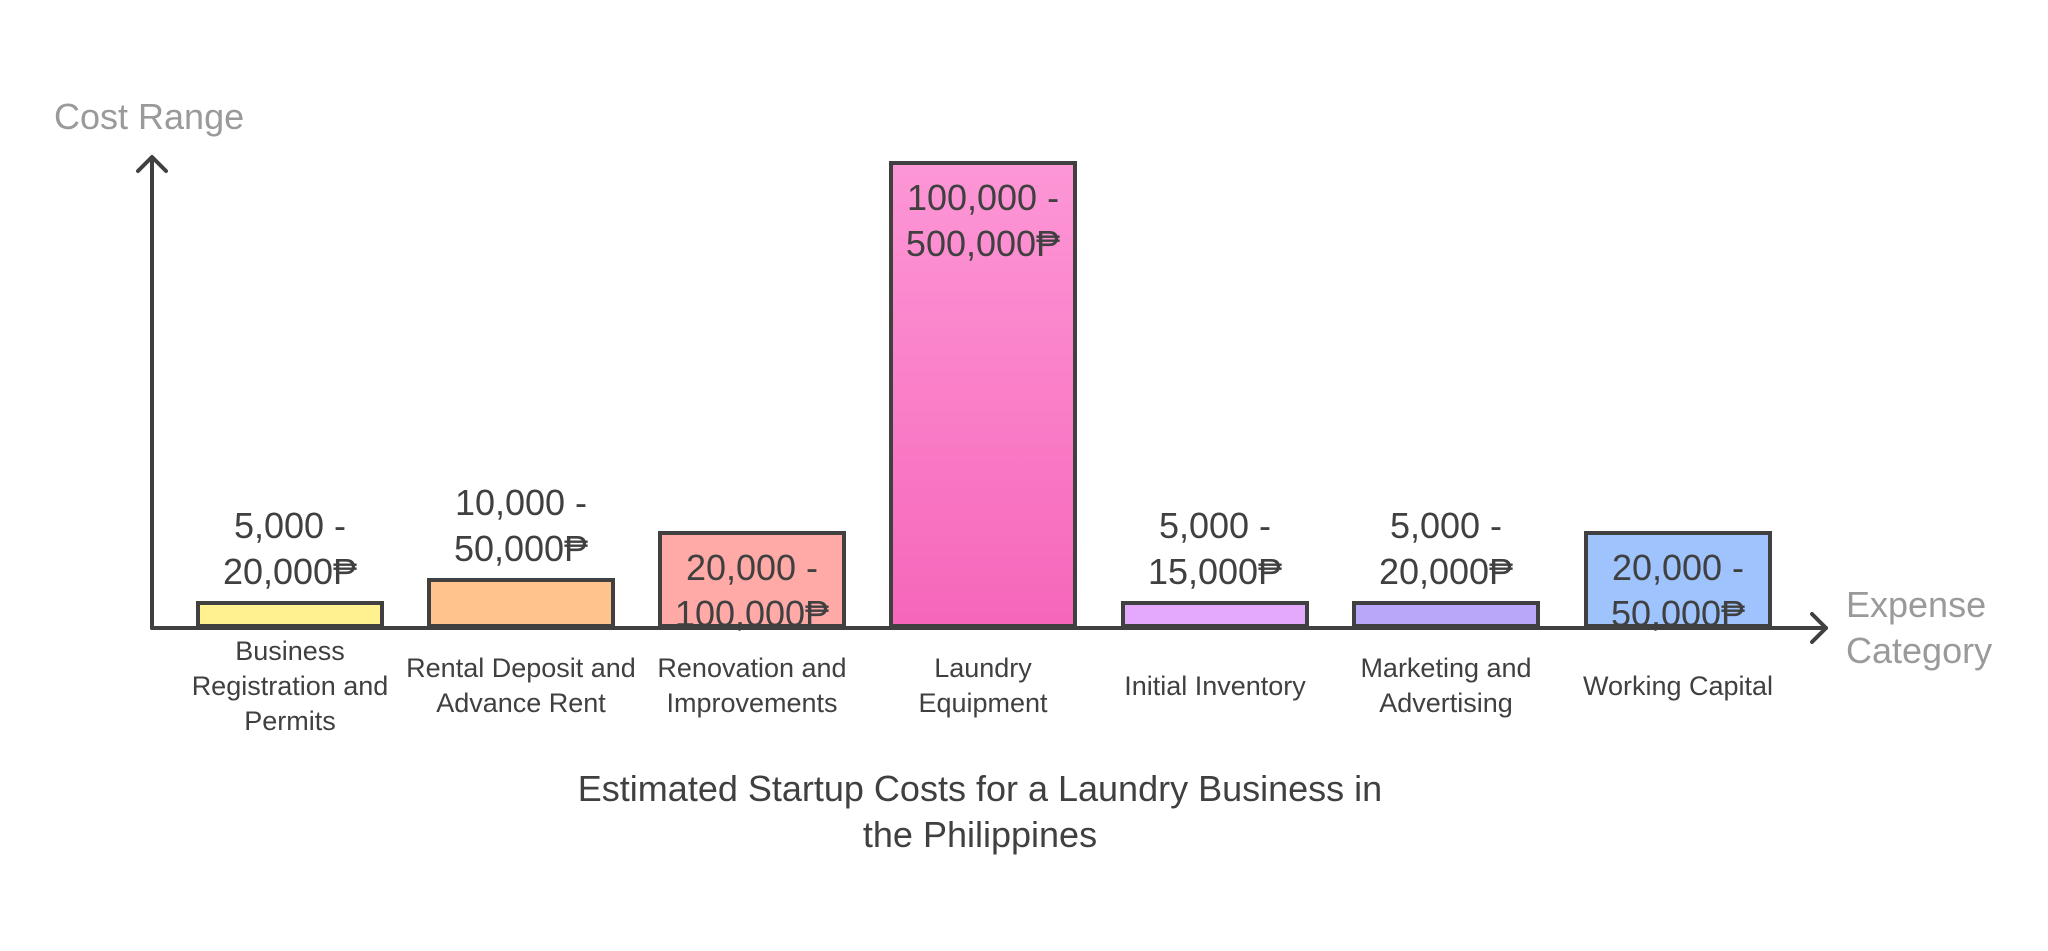 Image resolution: width=2048 pixels, height=951 pixels. Describe the element at coordinates (983, 685) in the screenshot. I see `category-label-4: Laundry Equipment` at that location.